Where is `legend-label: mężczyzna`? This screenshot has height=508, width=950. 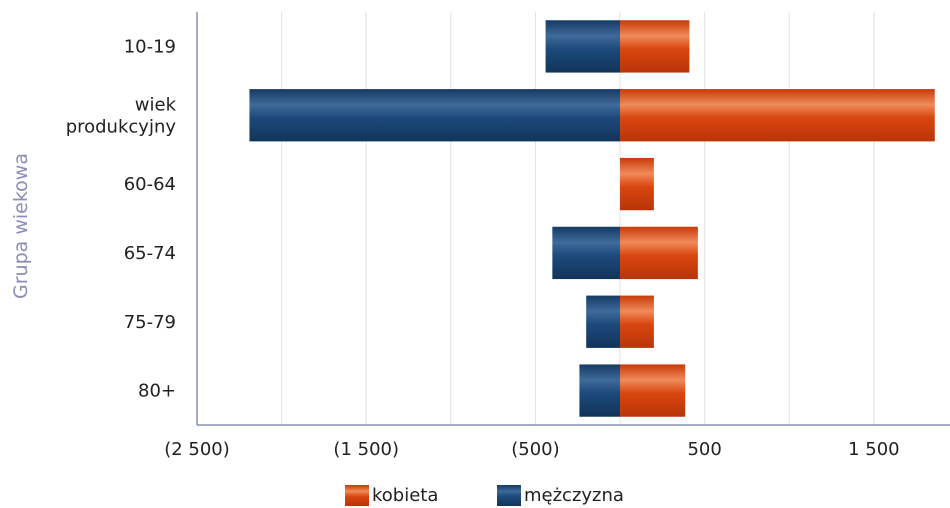 legend-label: mężczyzna is located at coordinates (574, 495).